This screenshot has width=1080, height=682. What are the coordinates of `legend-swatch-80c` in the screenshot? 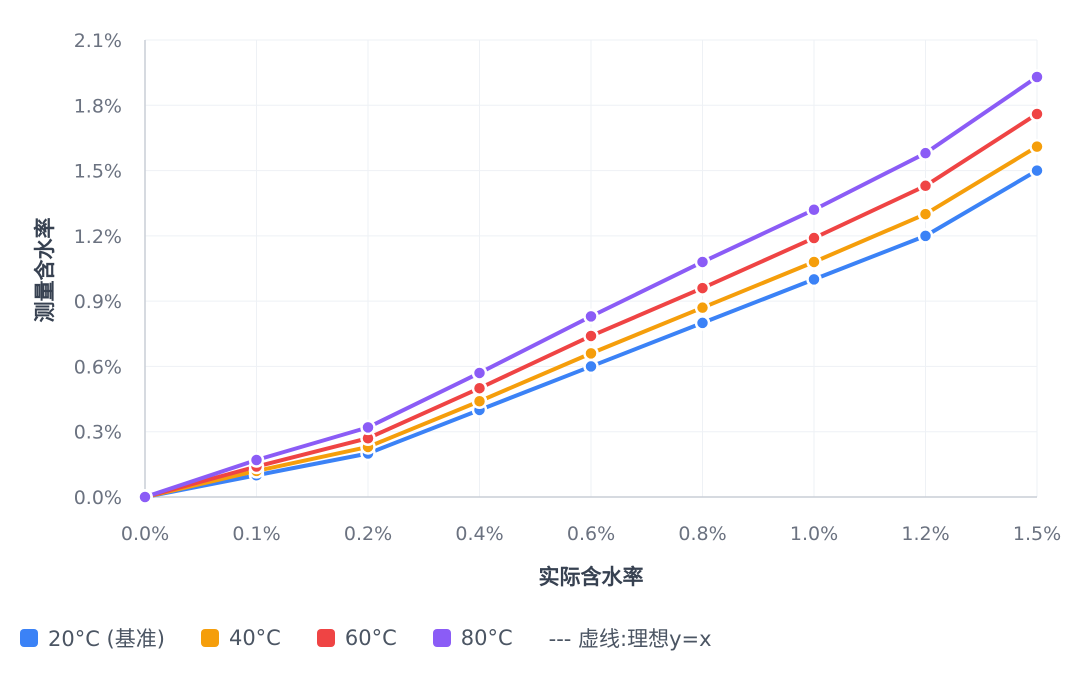 It's located at (441, 638).